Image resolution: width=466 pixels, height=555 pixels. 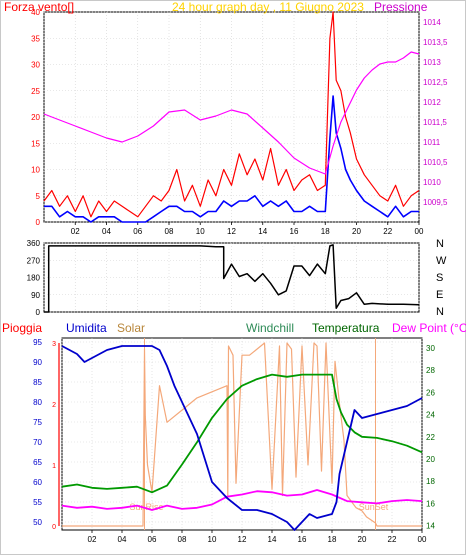 What do you see at coordinates (35, 117) in the screenshot?
I see `y-tick-label-wind: 20` at bounding box center [35, 117].